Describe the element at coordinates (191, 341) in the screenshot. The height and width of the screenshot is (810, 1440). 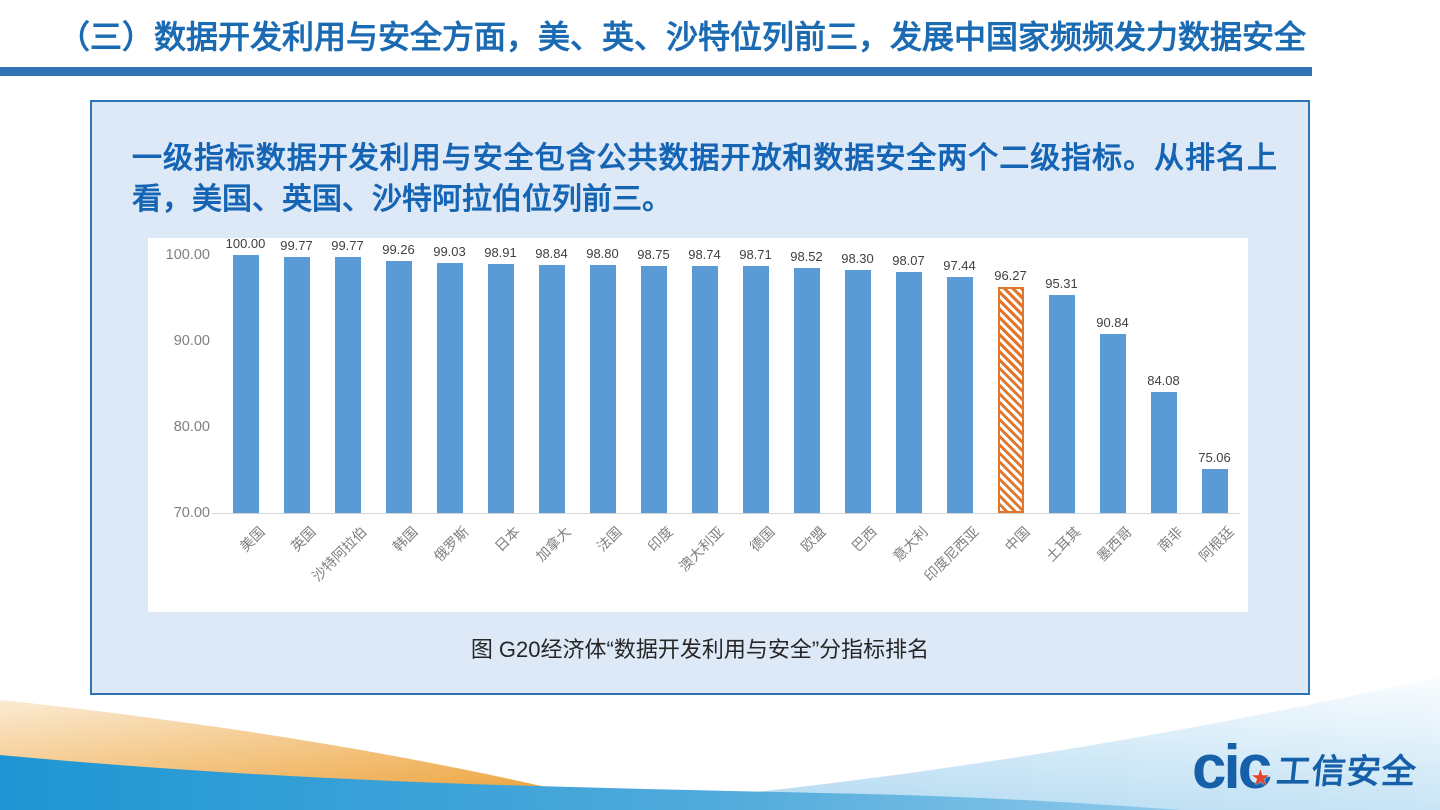
I see `y-axis-tick: 90.00` at that location.